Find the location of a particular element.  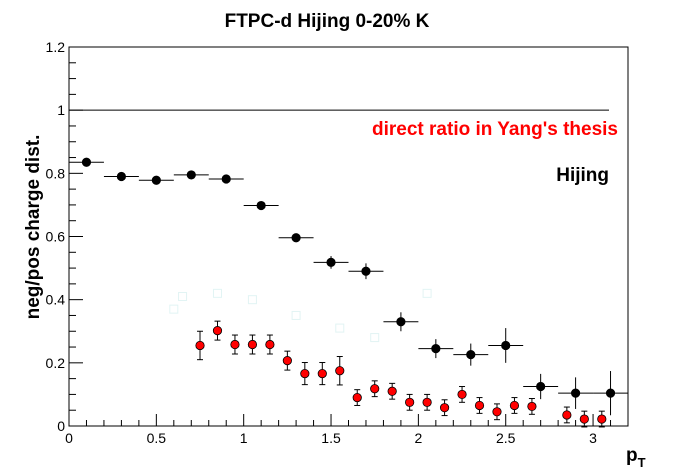

y-tick-label: 1.2 is located at coordinates (56, 47).